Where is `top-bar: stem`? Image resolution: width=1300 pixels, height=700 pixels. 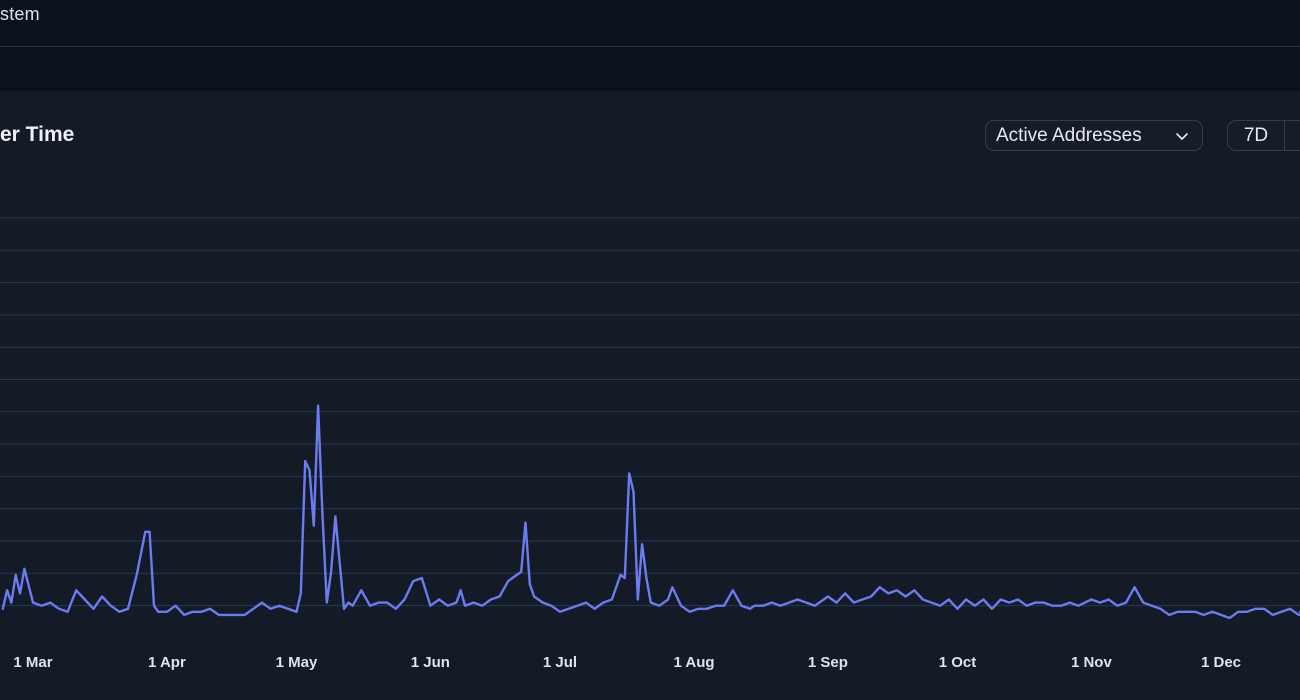
top-bar: stem is located at coordinates (650, 23).